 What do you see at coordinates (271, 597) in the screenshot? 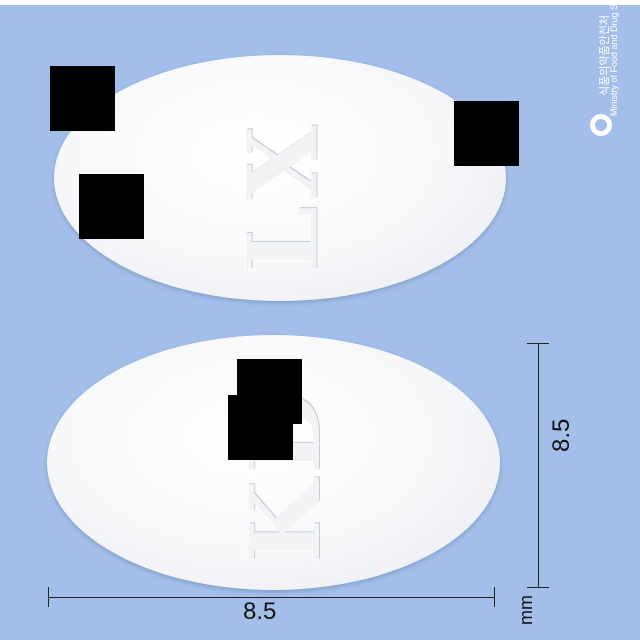
I see `horizontal-scale-bar` at bounding box center [271, 597].